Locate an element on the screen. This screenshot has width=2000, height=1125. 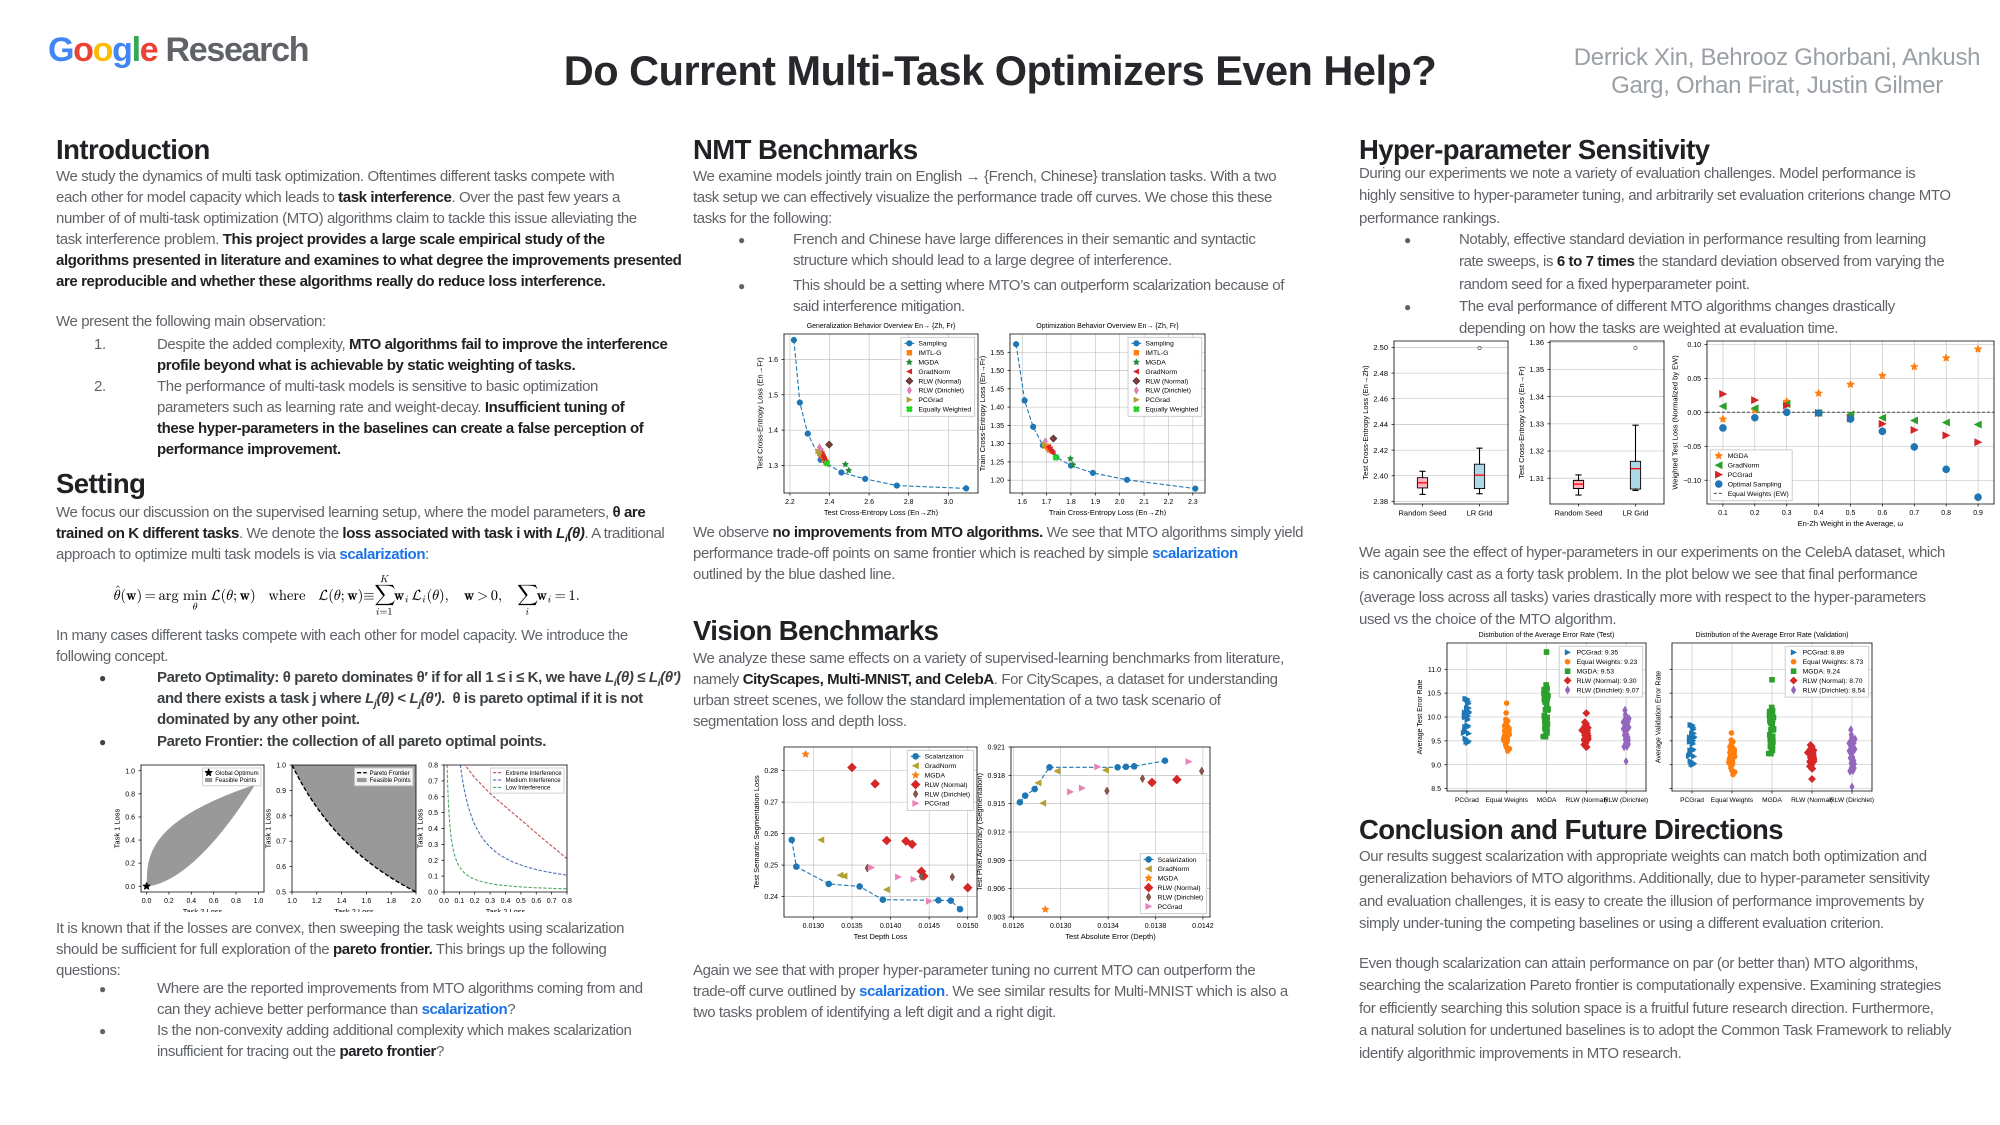
svg-text: 1.4 is located at coordinates (773, 431).